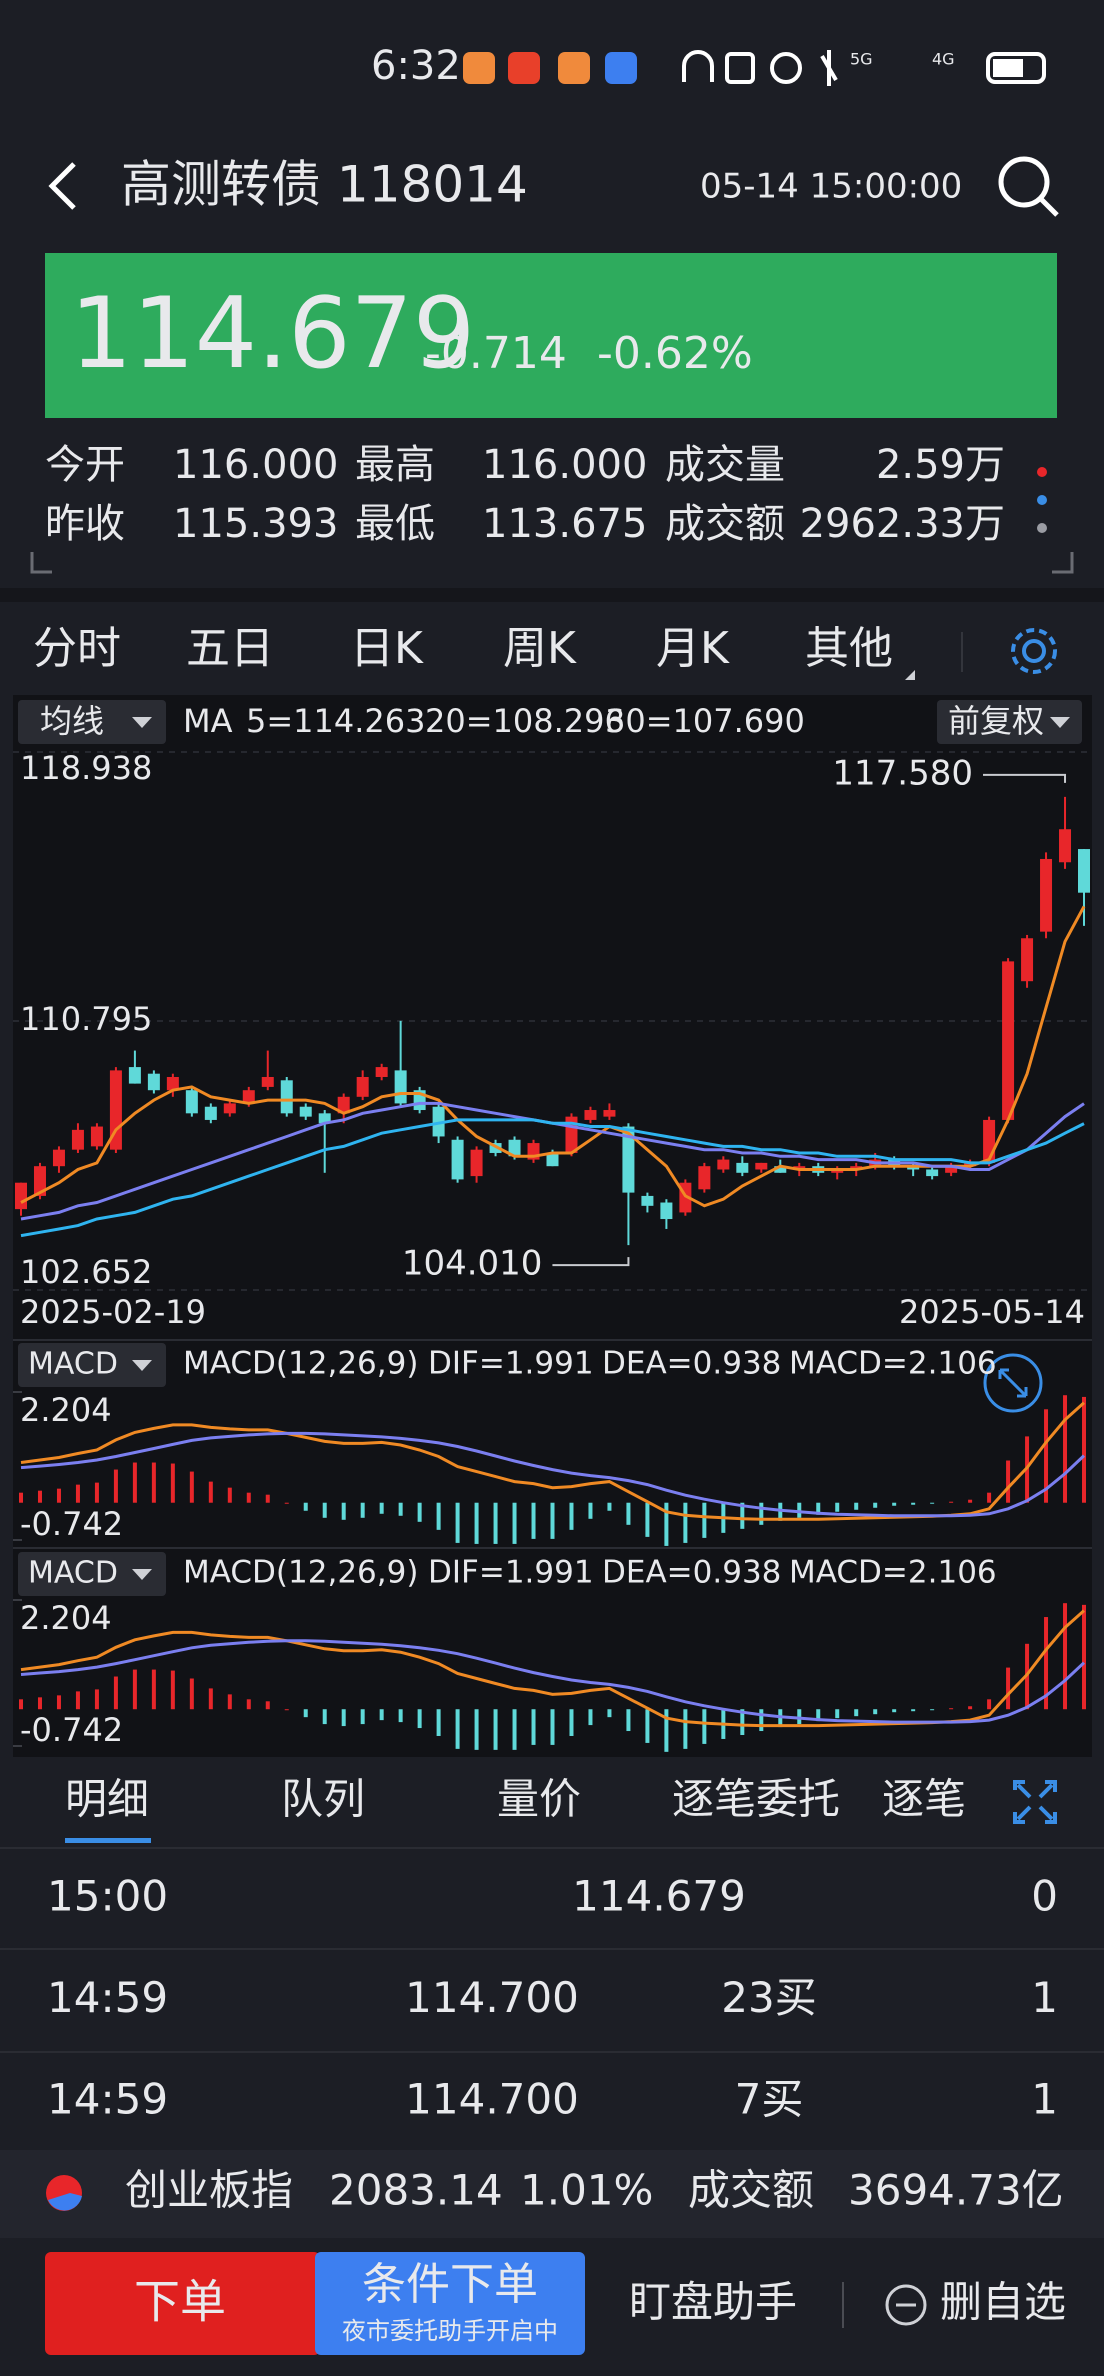 Image resolution: width=1104 pixels, height=2376 pixels. Describe the element at coordinates (416, 66) in the screenshot. I see `clock: 6:32` at that location.